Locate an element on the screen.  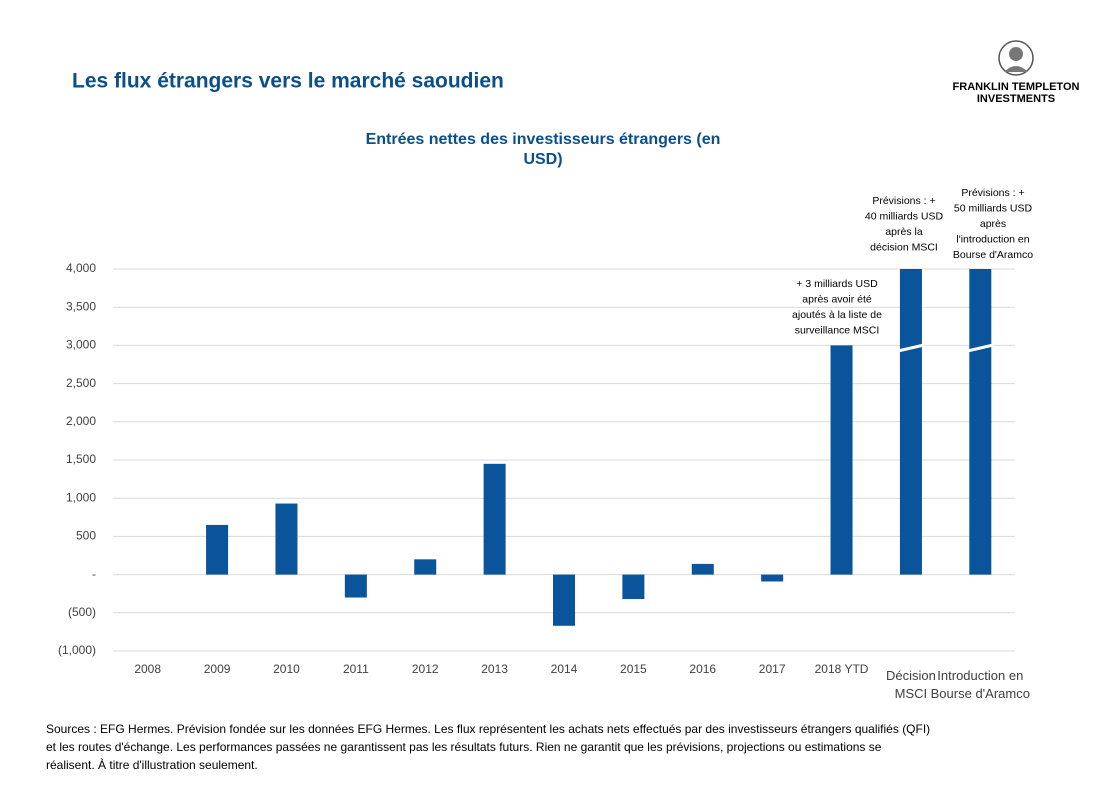
x-tick-label: Introduction en Bourse d'Aramco is located at coordinates (980, 684).